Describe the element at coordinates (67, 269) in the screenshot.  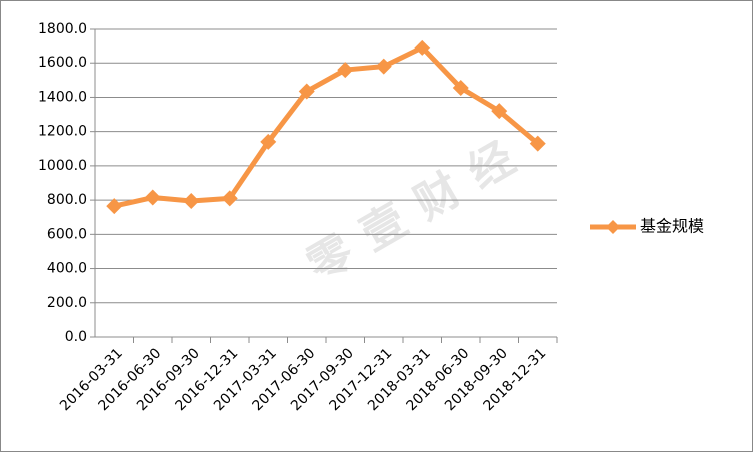
I see `y-tick-label: 400.0` at that location.